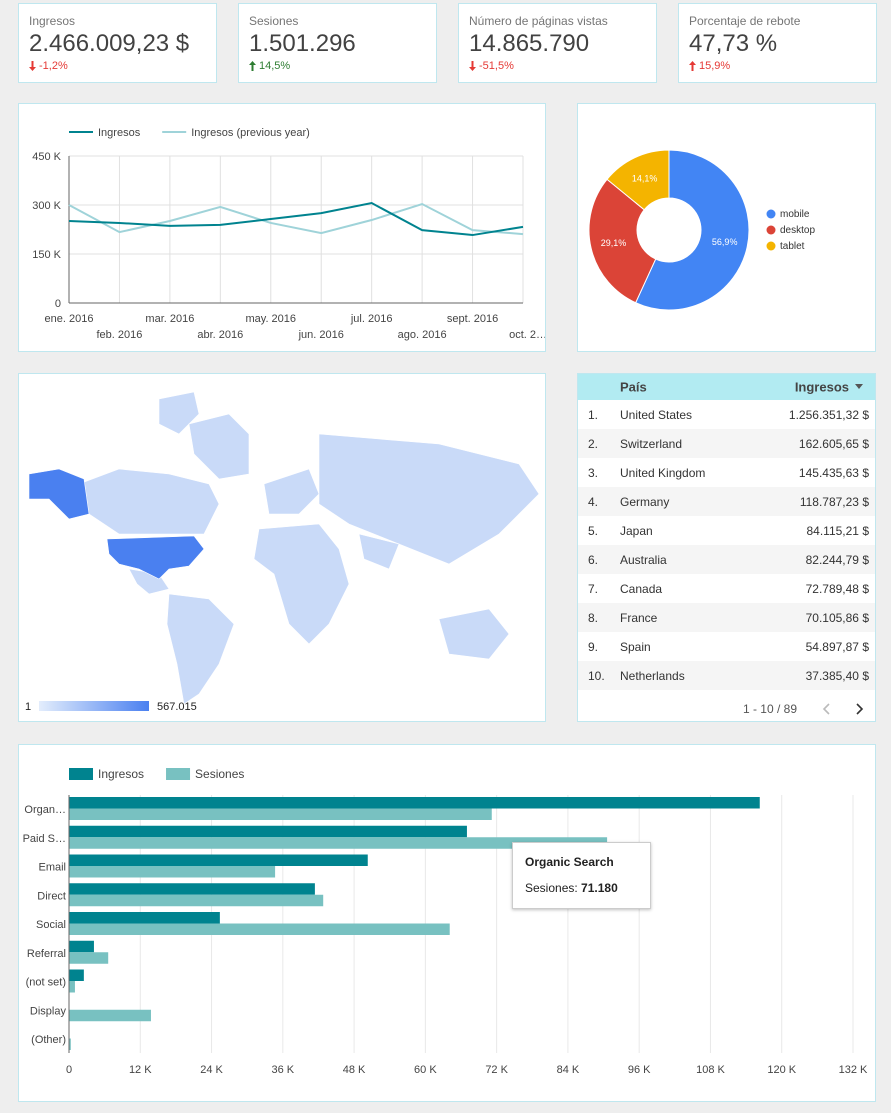 This screenshot has width=891, height=1113. I want to click on table-row: 7. Canada 72.789,48 $, so click(726, 588).